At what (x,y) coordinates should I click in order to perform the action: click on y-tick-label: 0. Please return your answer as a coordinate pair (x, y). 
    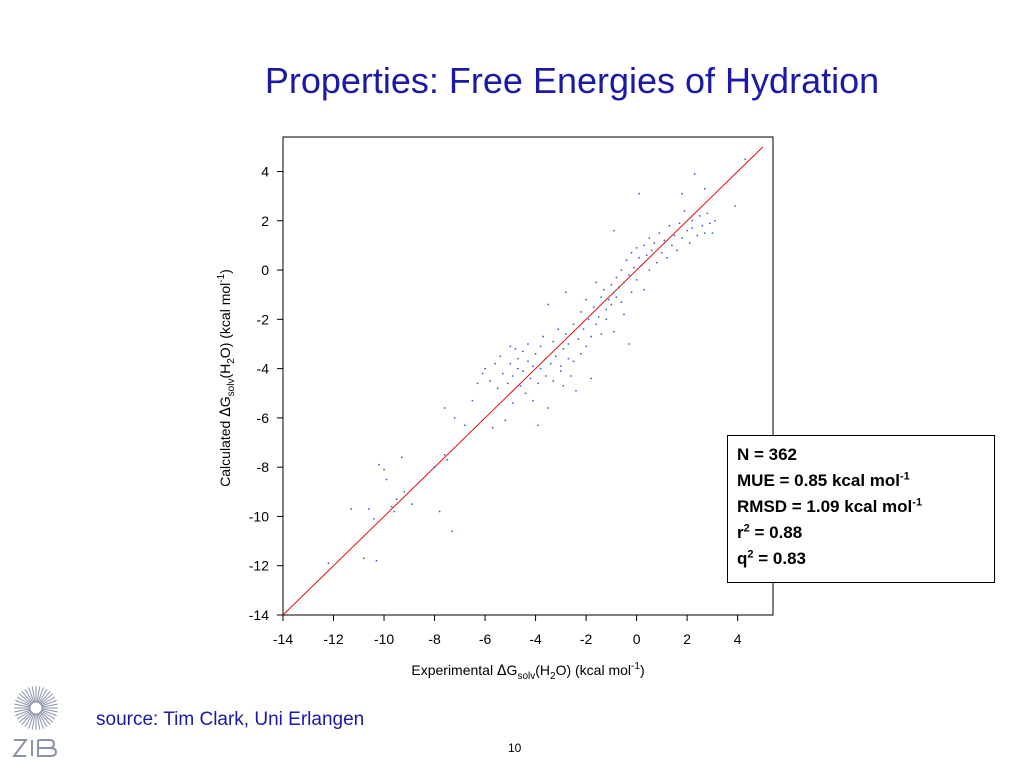
    Looking at the image, I should click on (265, 270).